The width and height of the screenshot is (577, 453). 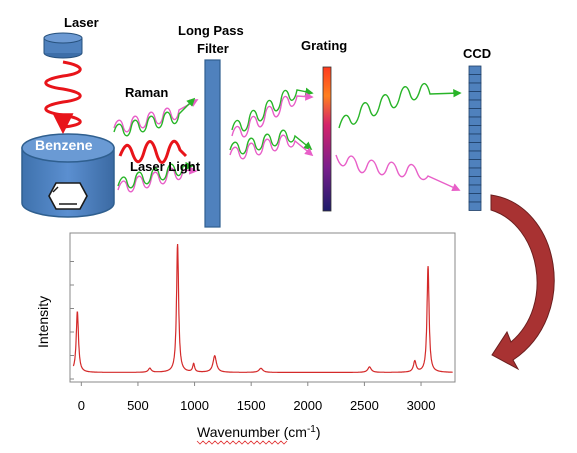 What do you see at coordinates (72, 320) in the screenshot?
I see `y-axis-ticks` at bounding box center [72, 320].